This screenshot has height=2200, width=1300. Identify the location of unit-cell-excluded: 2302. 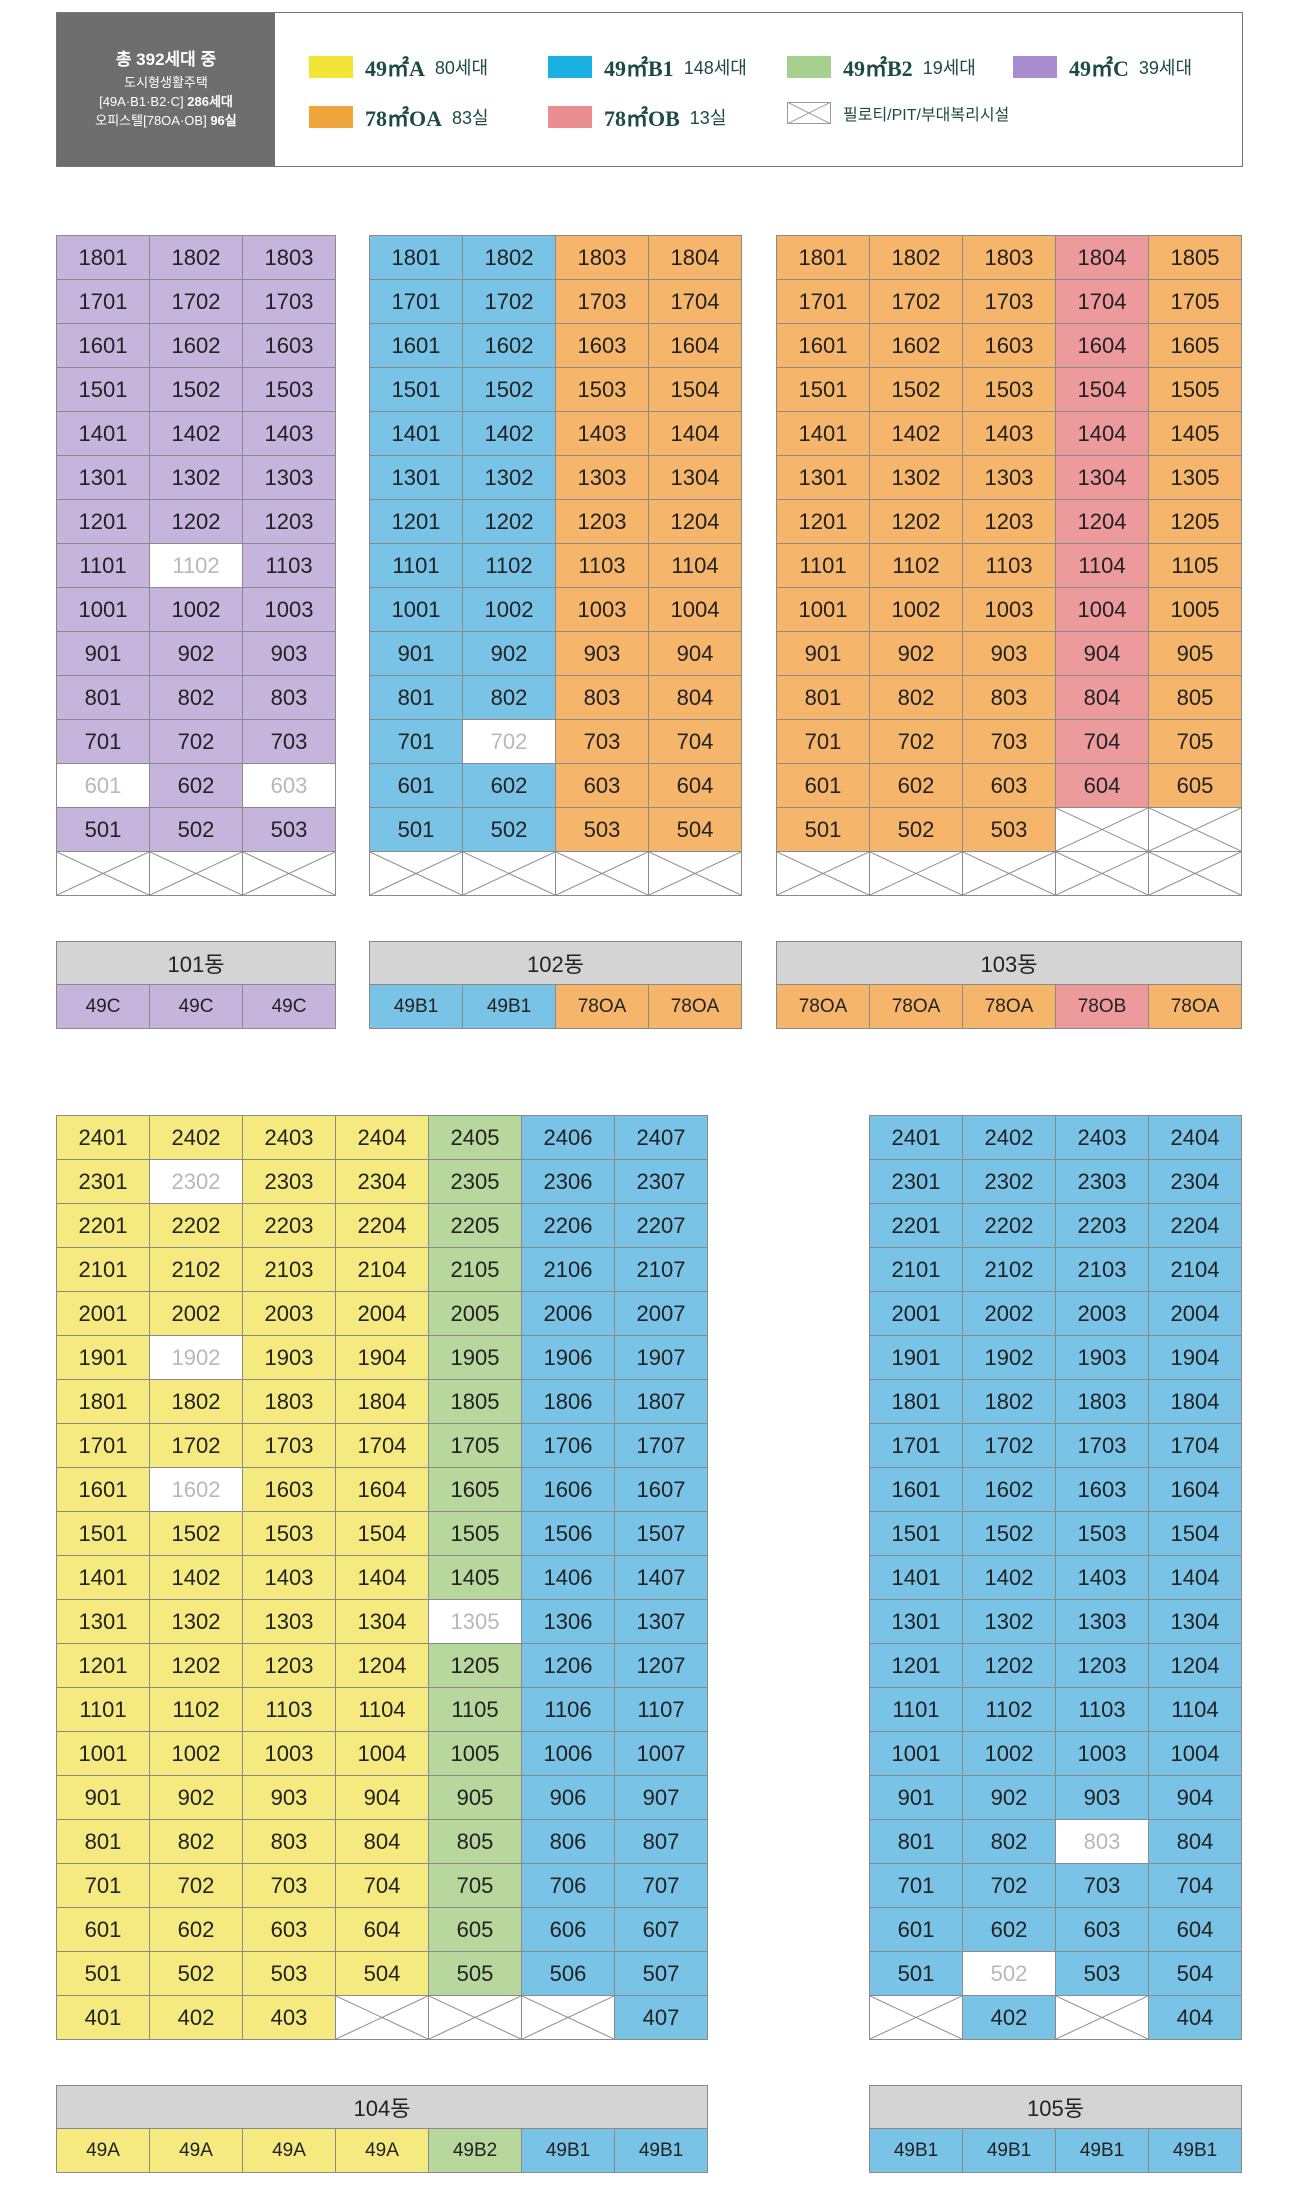
(196, 1182).